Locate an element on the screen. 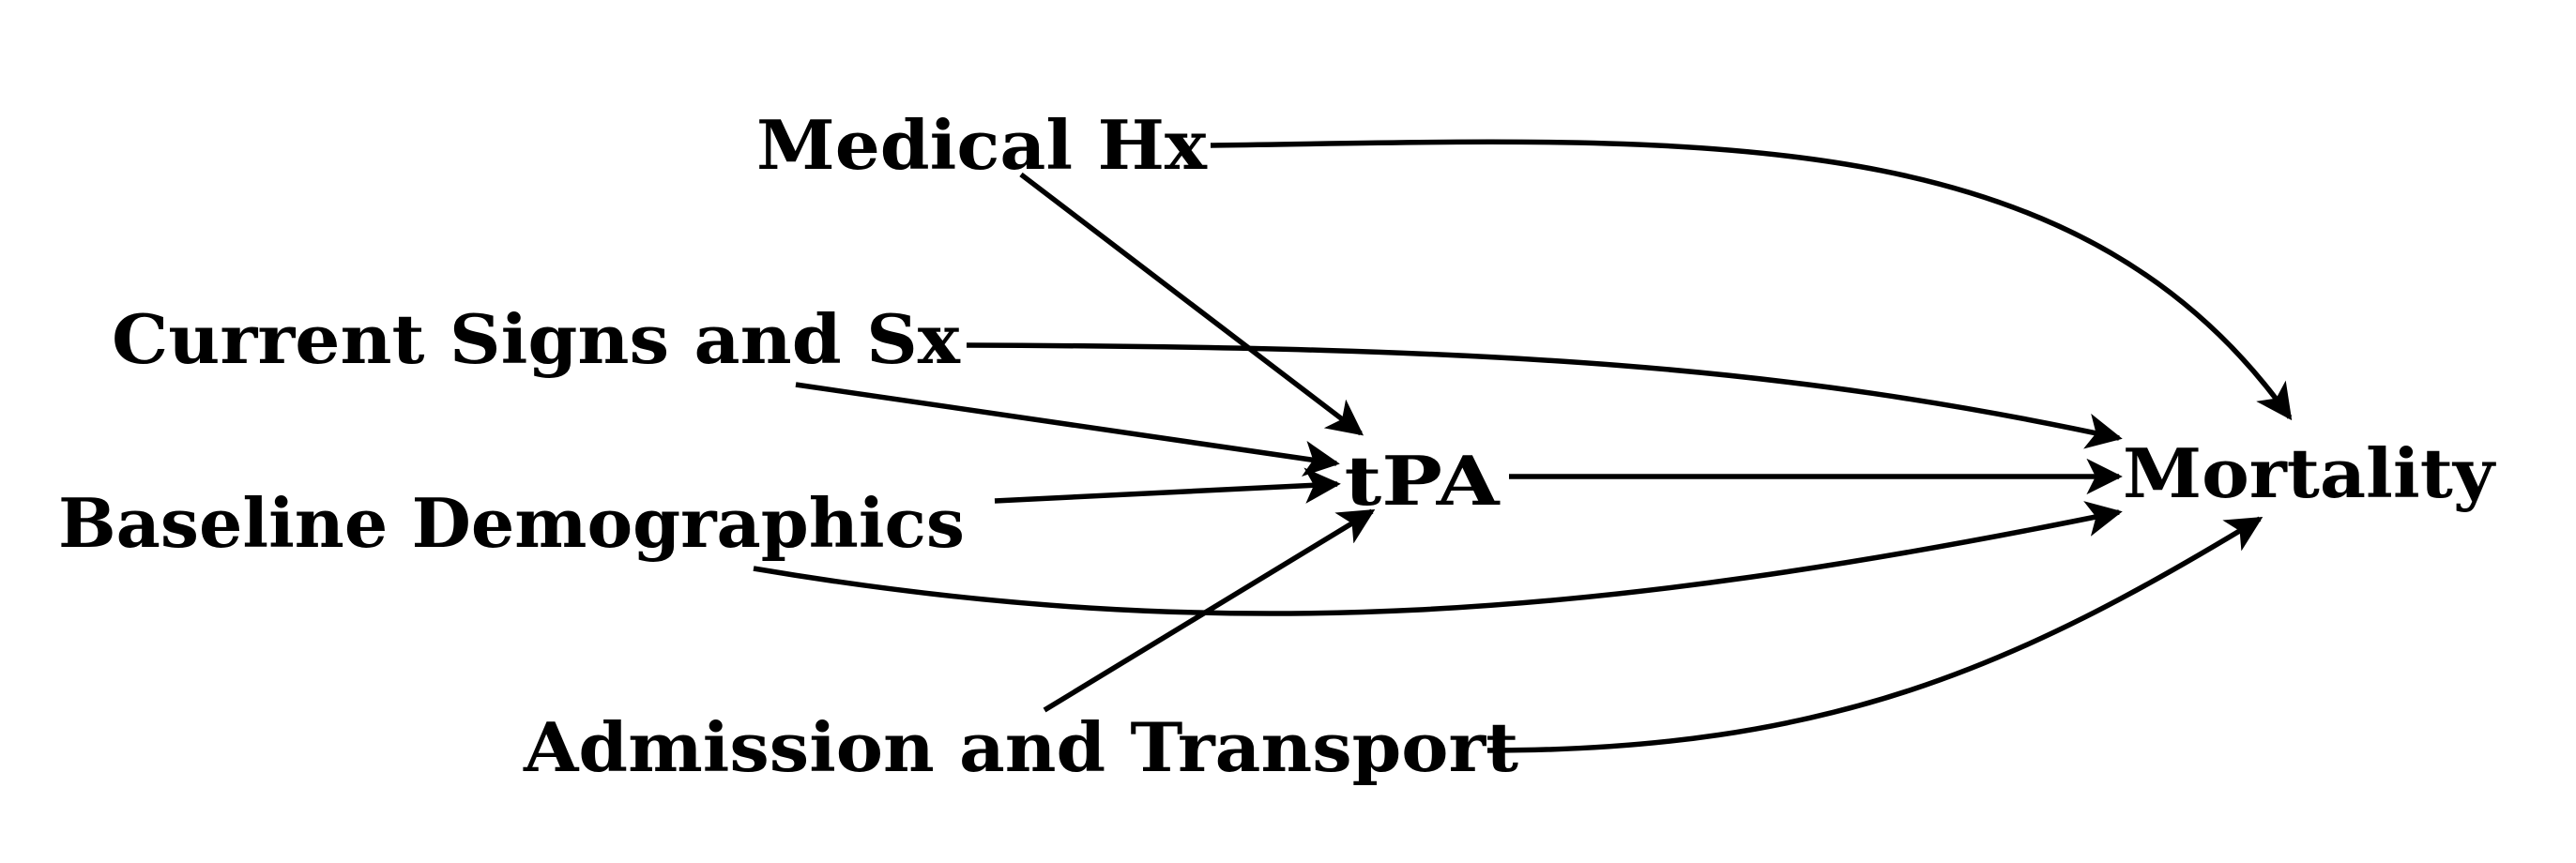  node-admission-transport: Admission and Transport is located at coordinates (1020, 747).